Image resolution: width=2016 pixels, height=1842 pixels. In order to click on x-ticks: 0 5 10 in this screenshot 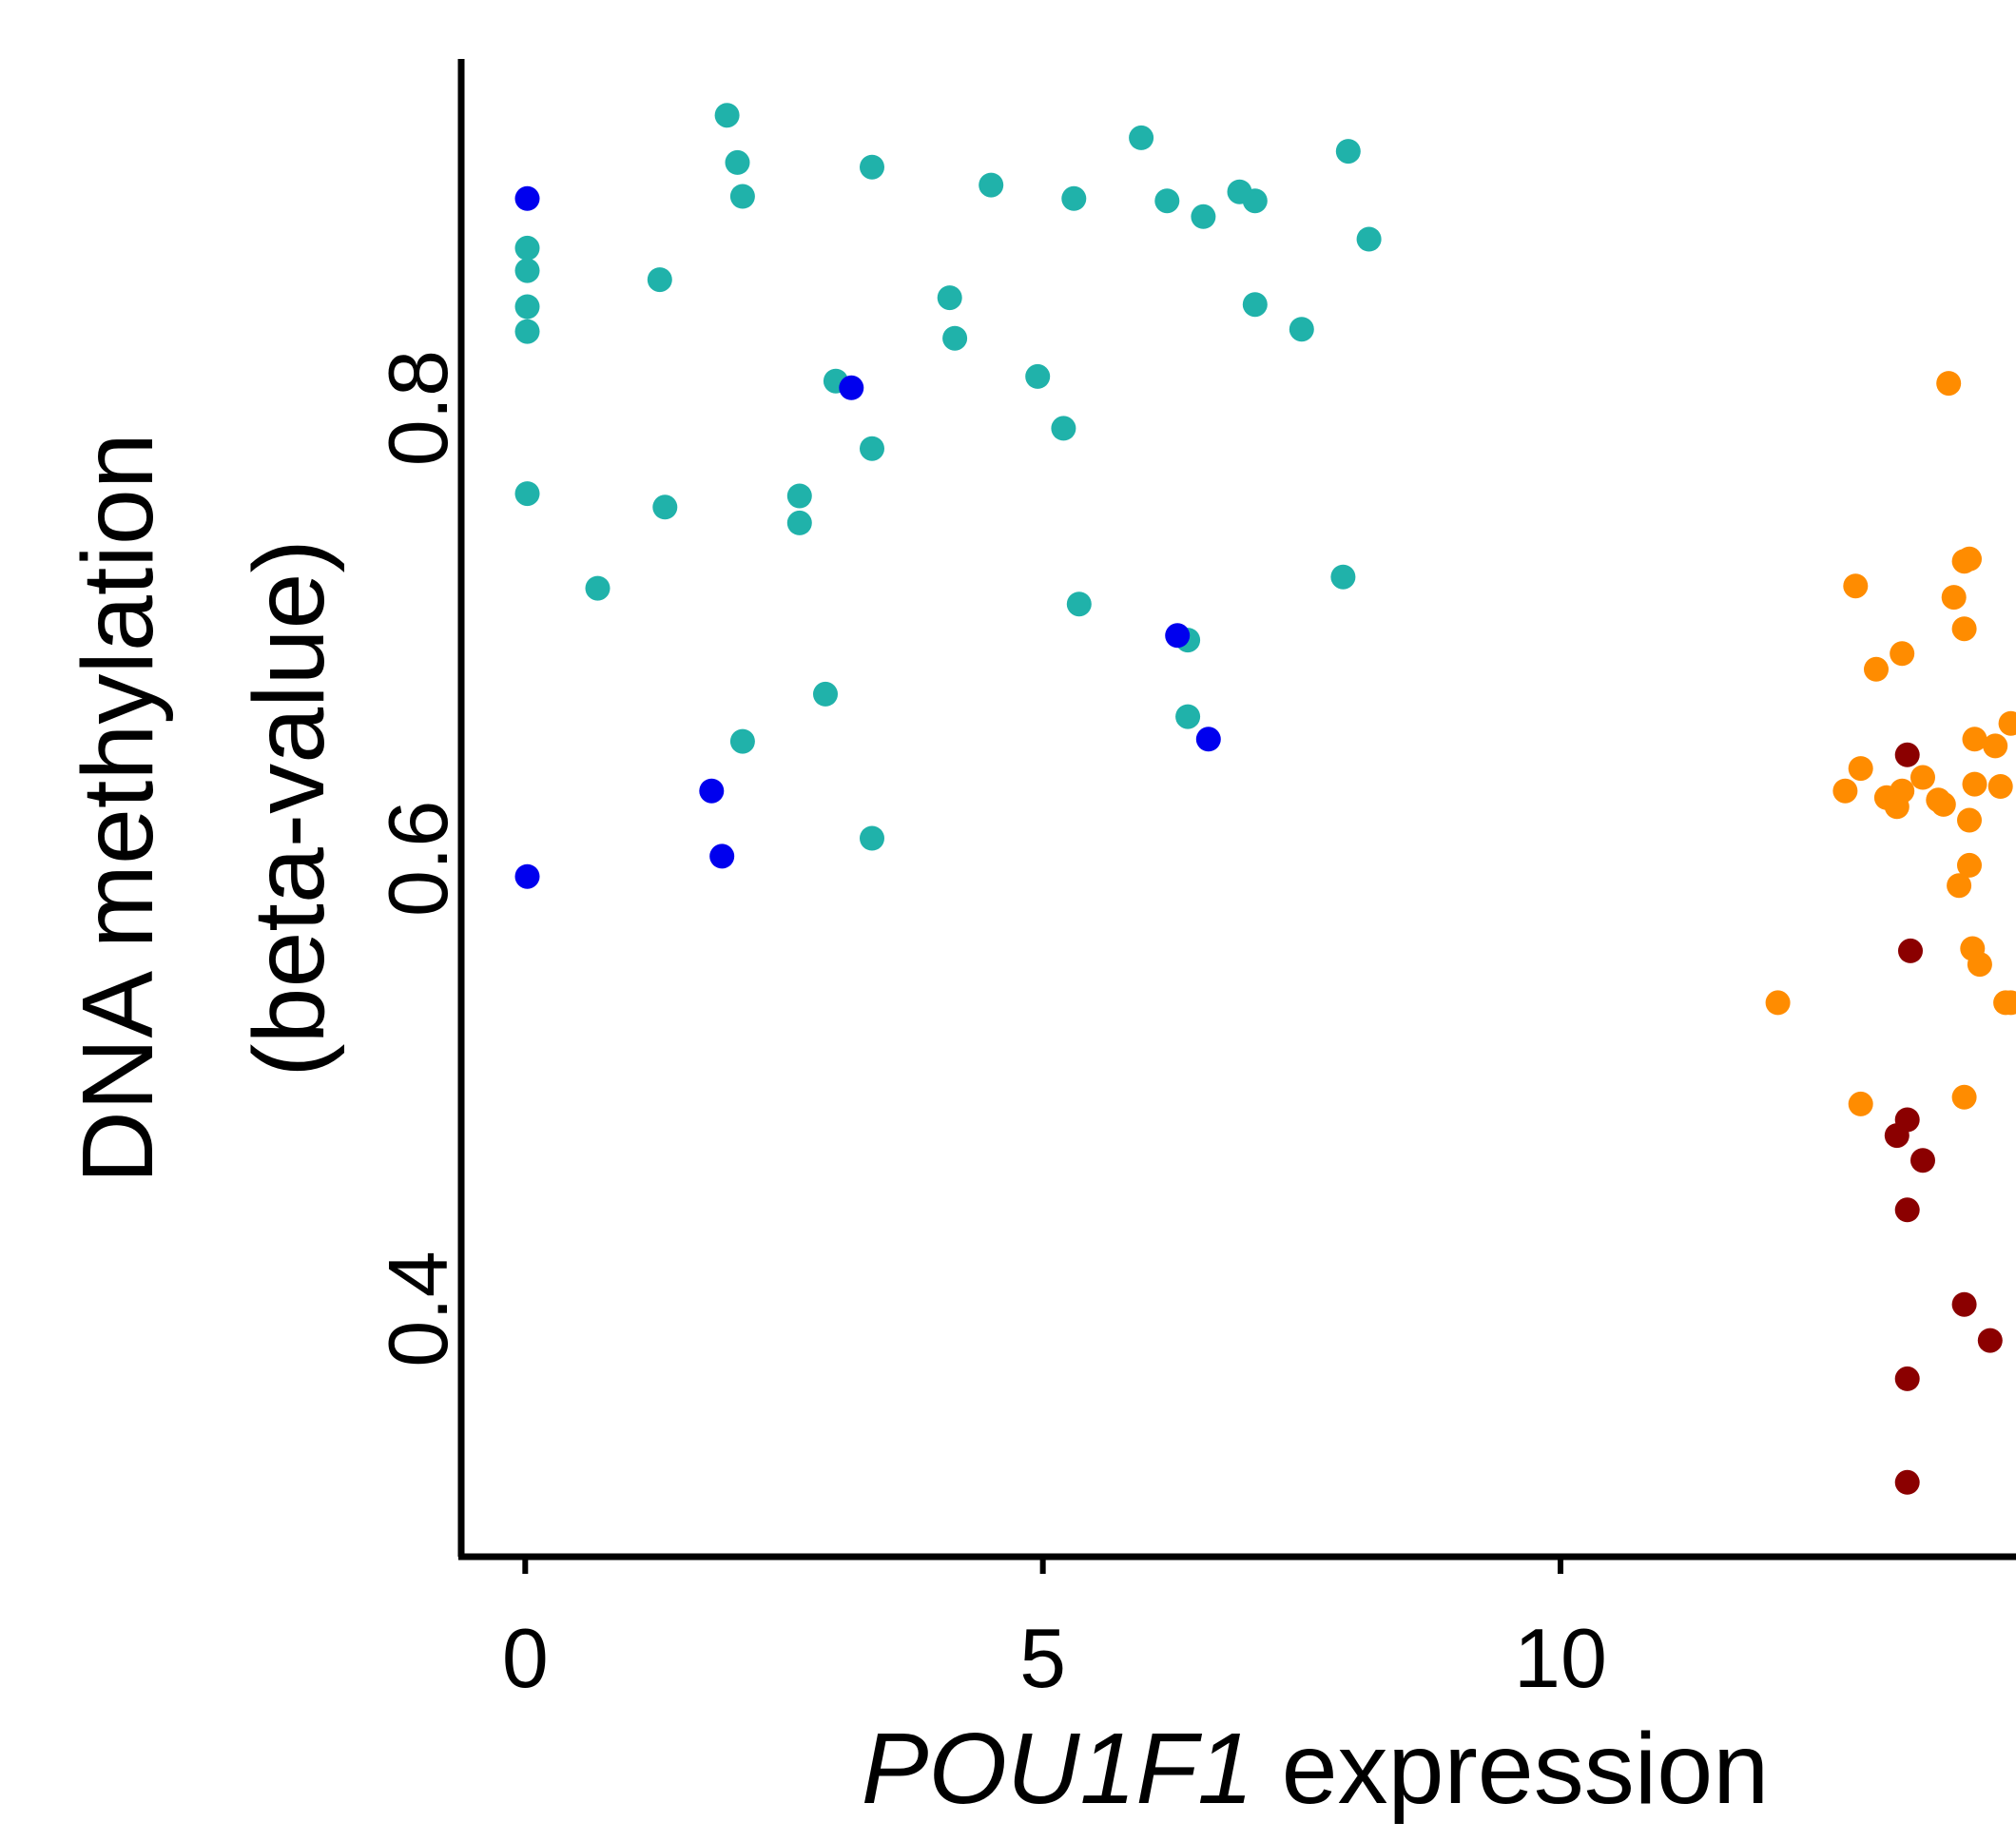, I will do `click(1055, 1631)`.